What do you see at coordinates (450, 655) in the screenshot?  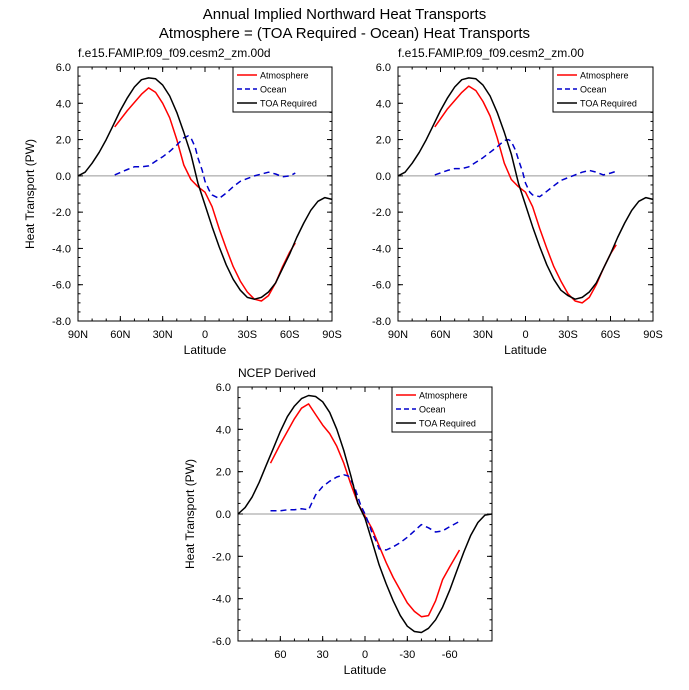 I see `x-tick-label: -60` at bounding box center [450, 655].